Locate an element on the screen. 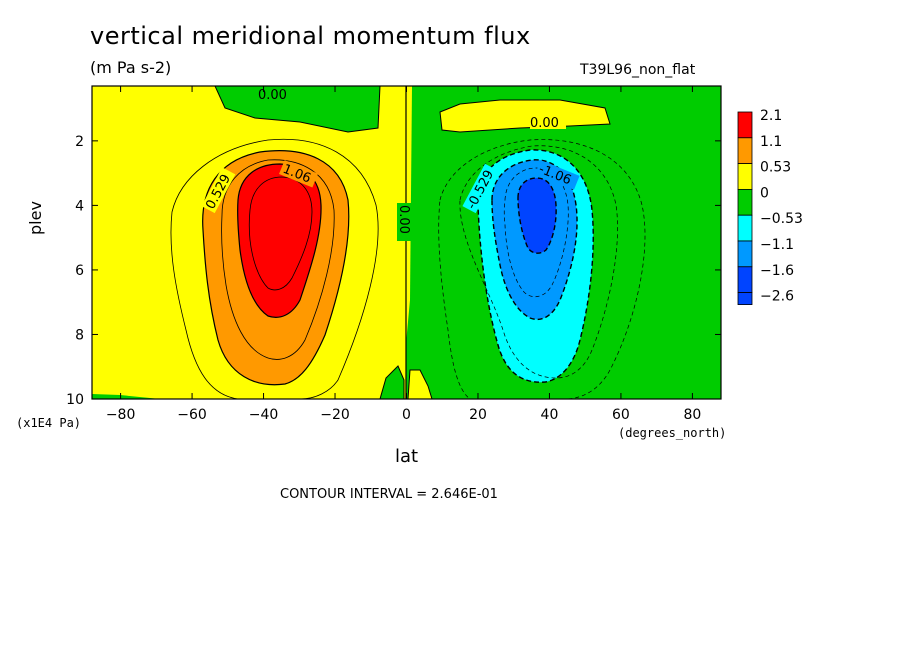 Image resolution: width=904 pixels, height=654 pixels. y-tick-label: 4 is located at coordinates (79, 206).